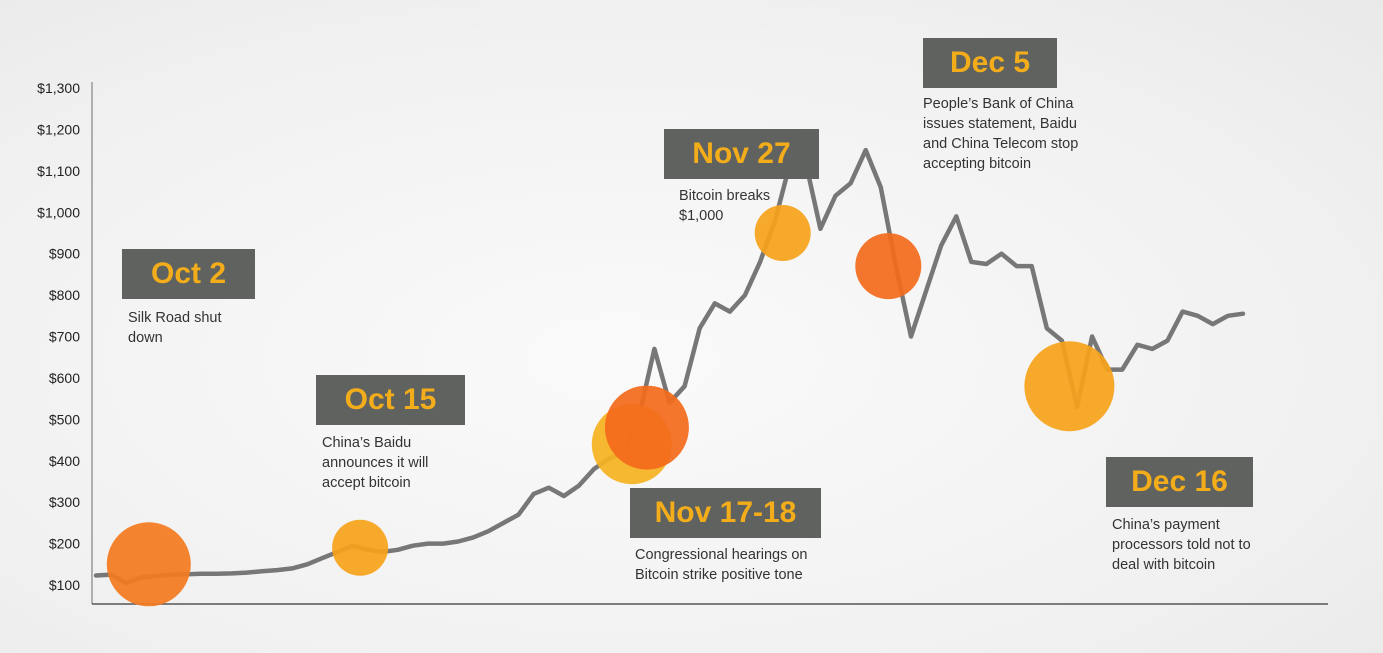 This screenshot has height=653, width=1383. What do you see at coordinates (719, 575) in the screenshot?
I see `event-desc-line: Bitcoin strike positive tone` at bounding box center [719, 575].